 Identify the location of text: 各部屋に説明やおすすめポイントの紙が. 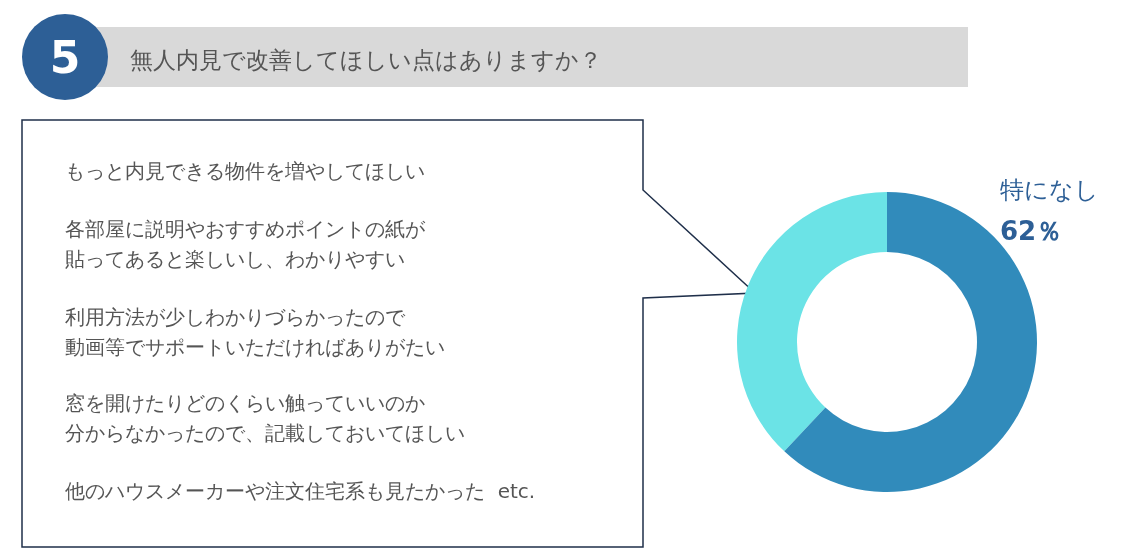
(245, 229).